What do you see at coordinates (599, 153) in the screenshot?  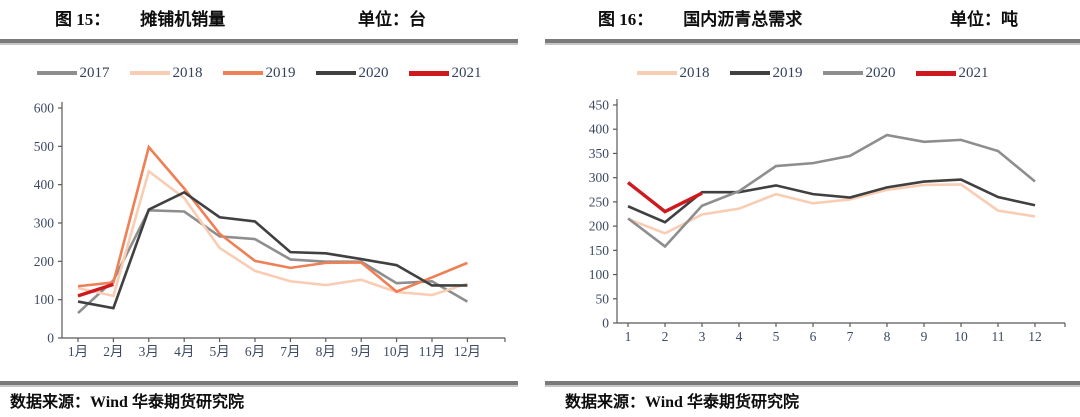 I see `y-tick-label: 350` at bounding box center [599, 153].